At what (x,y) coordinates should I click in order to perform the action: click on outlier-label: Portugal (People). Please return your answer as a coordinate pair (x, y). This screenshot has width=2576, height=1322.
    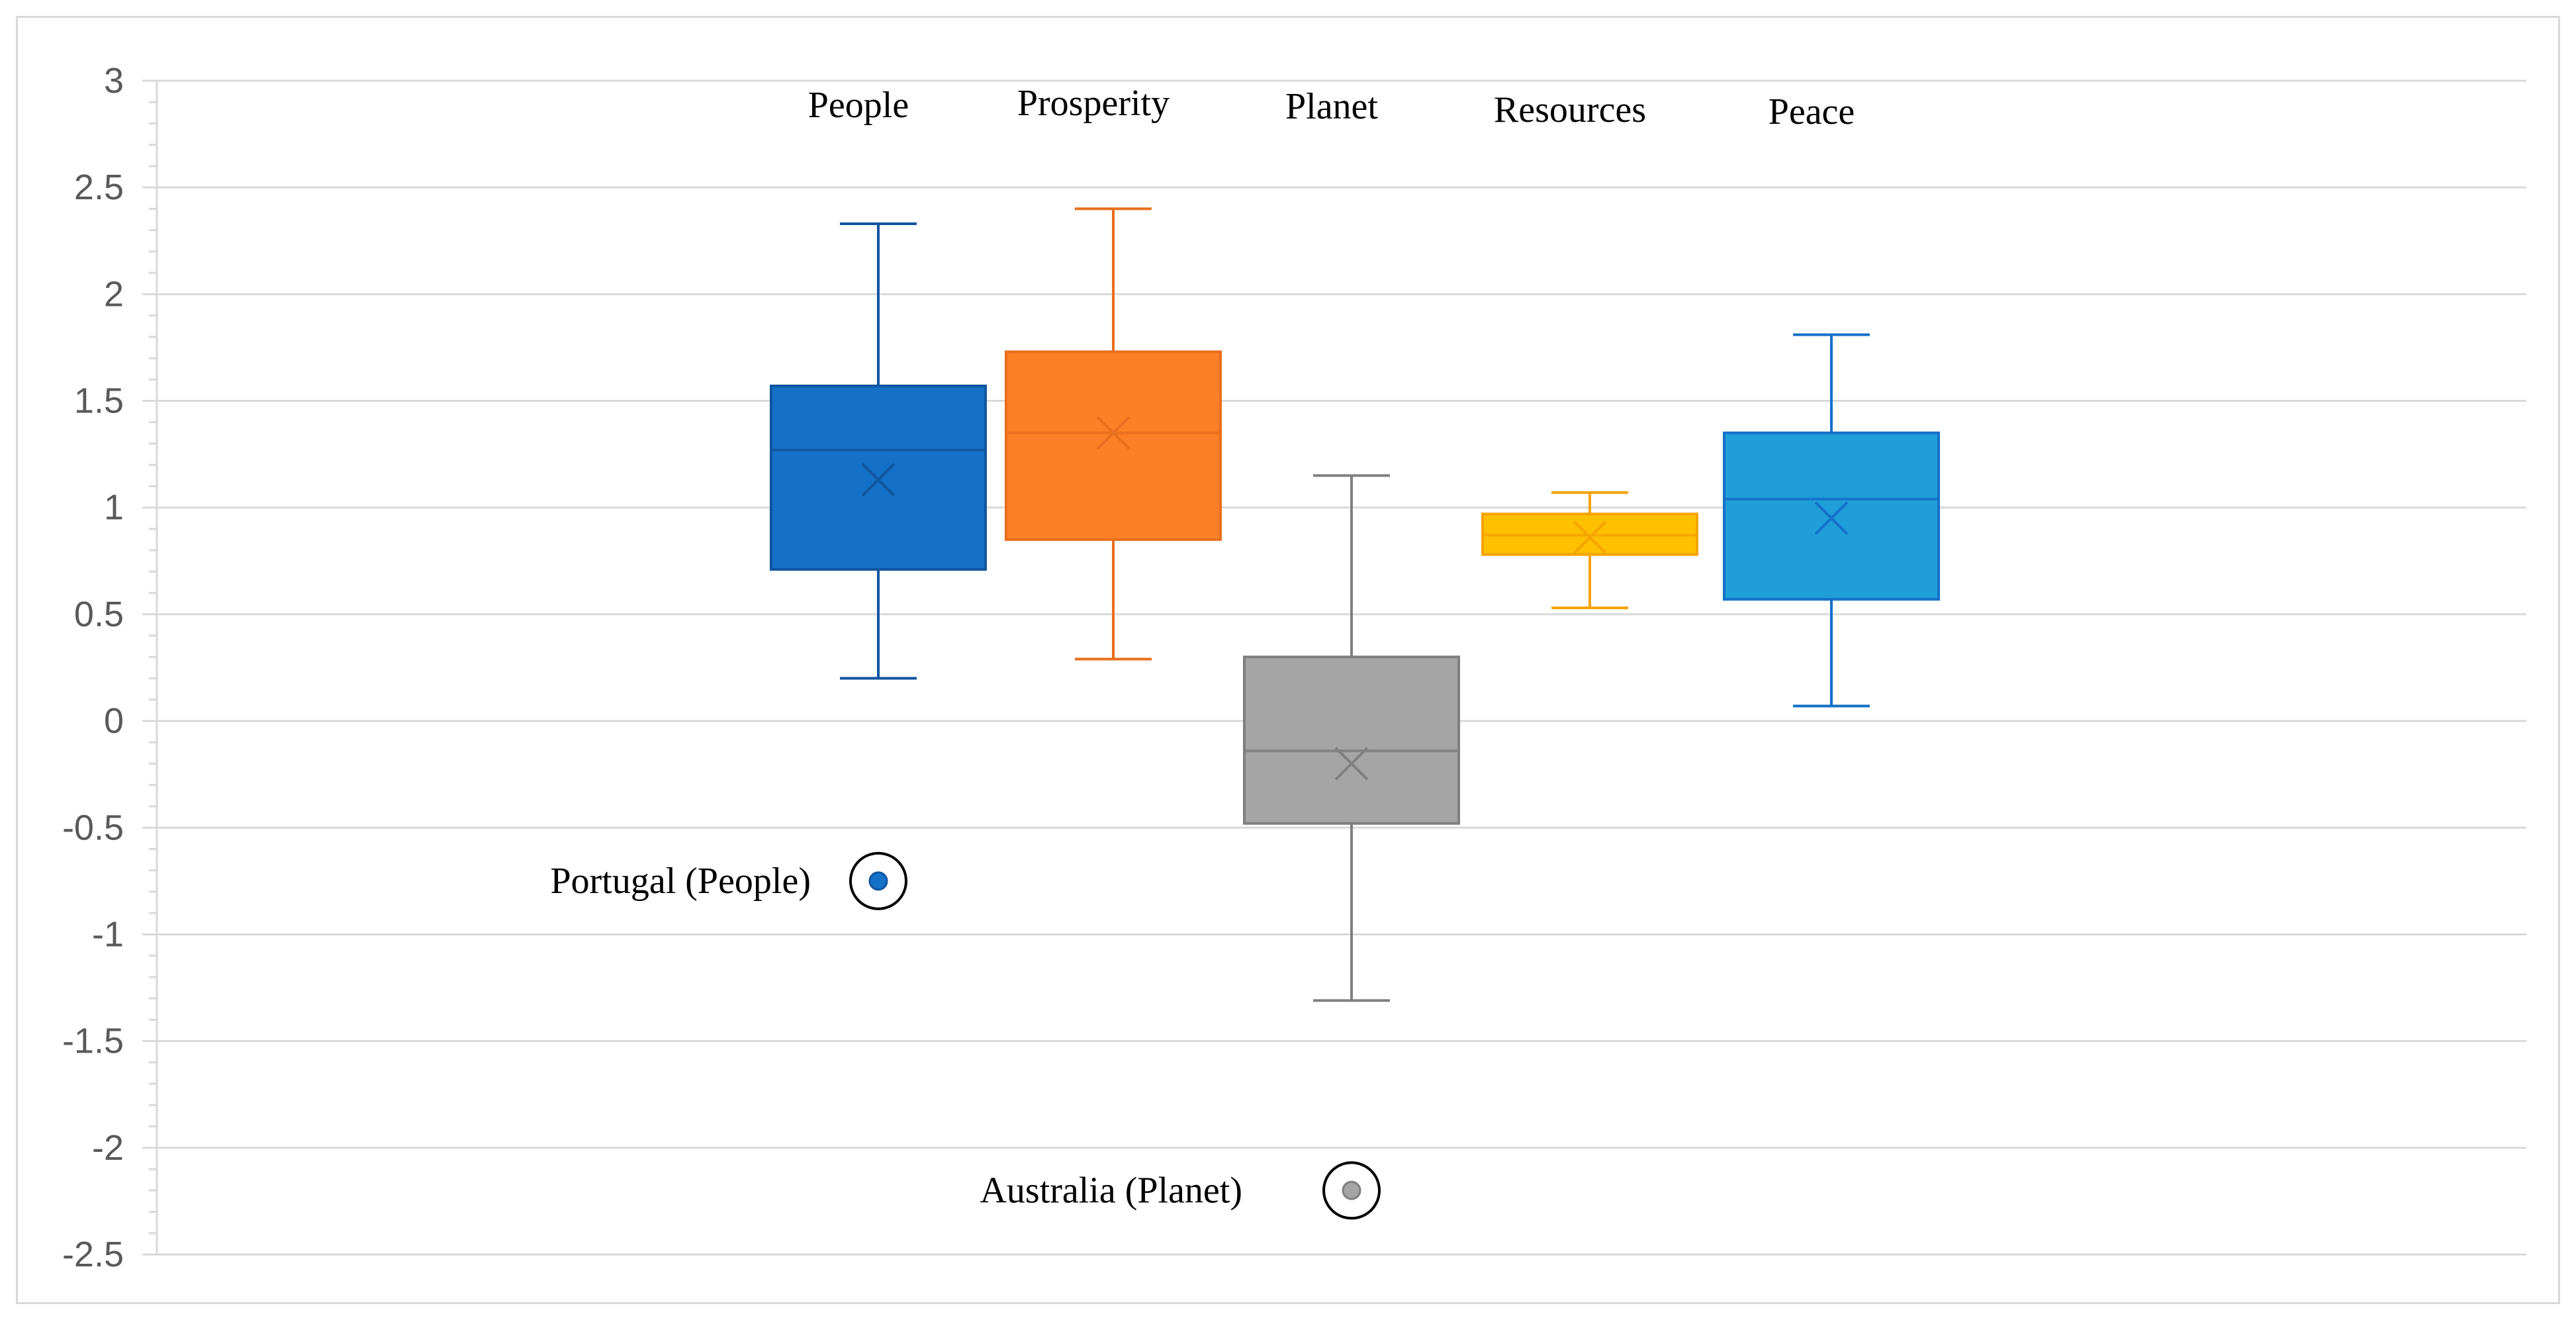
    Looking at the image, I should click on (681, 881).